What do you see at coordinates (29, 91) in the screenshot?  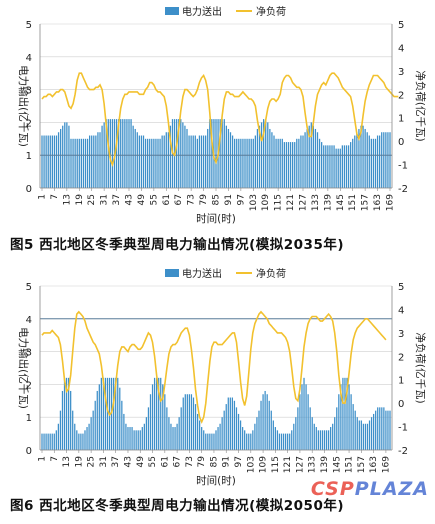 I see `left-tick-label: 3` at bounding box center [29, 91].